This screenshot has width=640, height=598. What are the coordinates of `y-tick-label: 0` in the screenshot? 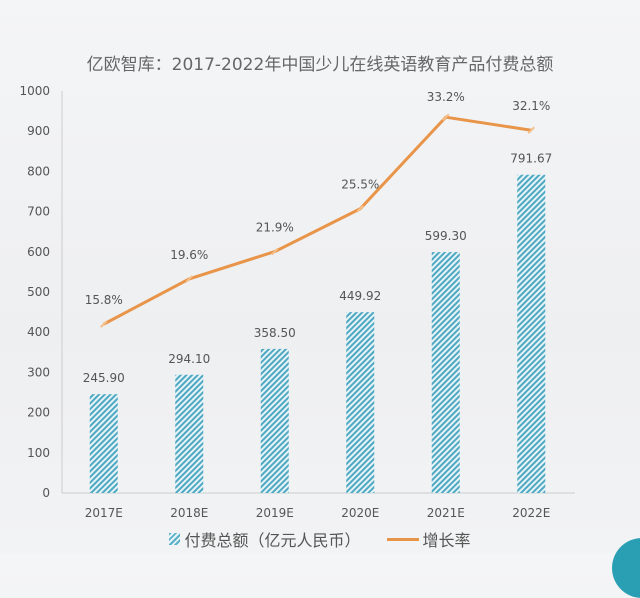 It's located at (46, 493).